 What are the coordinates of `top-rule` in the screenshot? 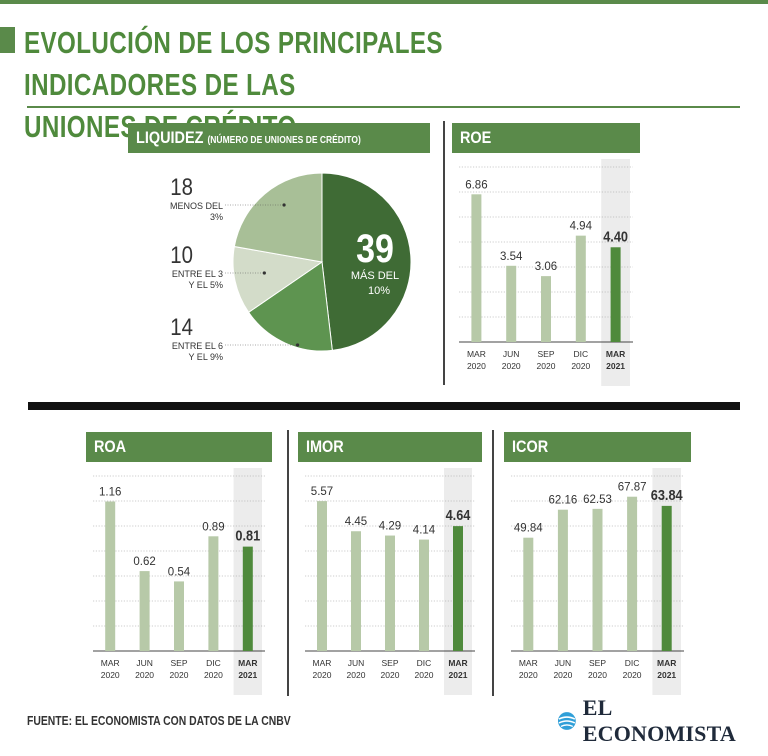 It's located at (384, 2).